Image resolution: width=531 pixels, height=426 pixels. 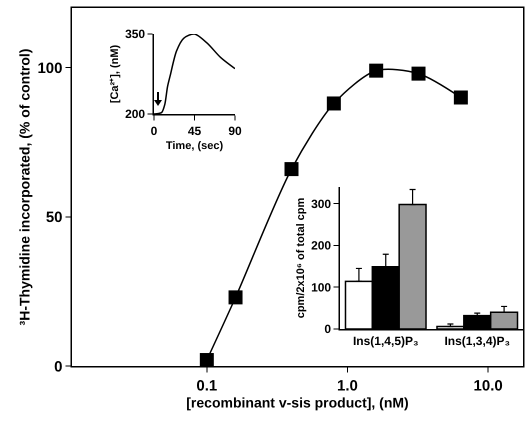 I want to click on x-tick-label: 45, so click(x=195, y=131).